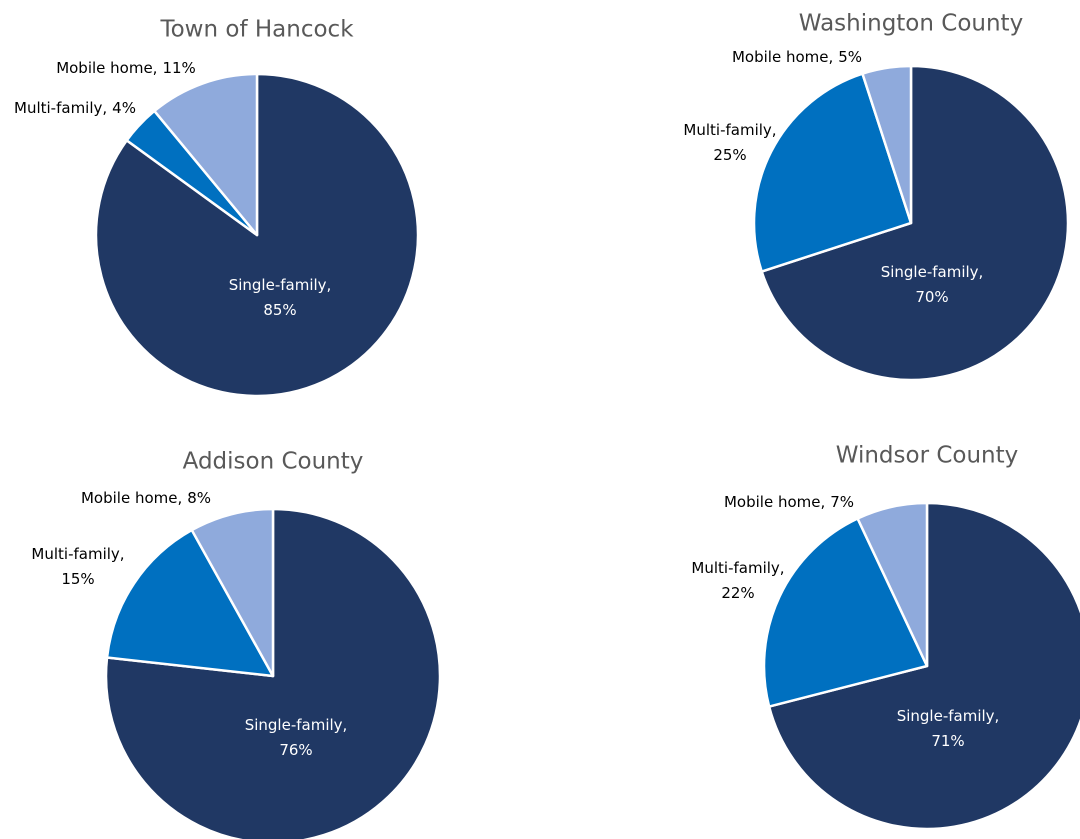  What do you see at coordinates (729, 155) in the screenshot?
I see `value-label: 25%` at bounding box center [729, 155].